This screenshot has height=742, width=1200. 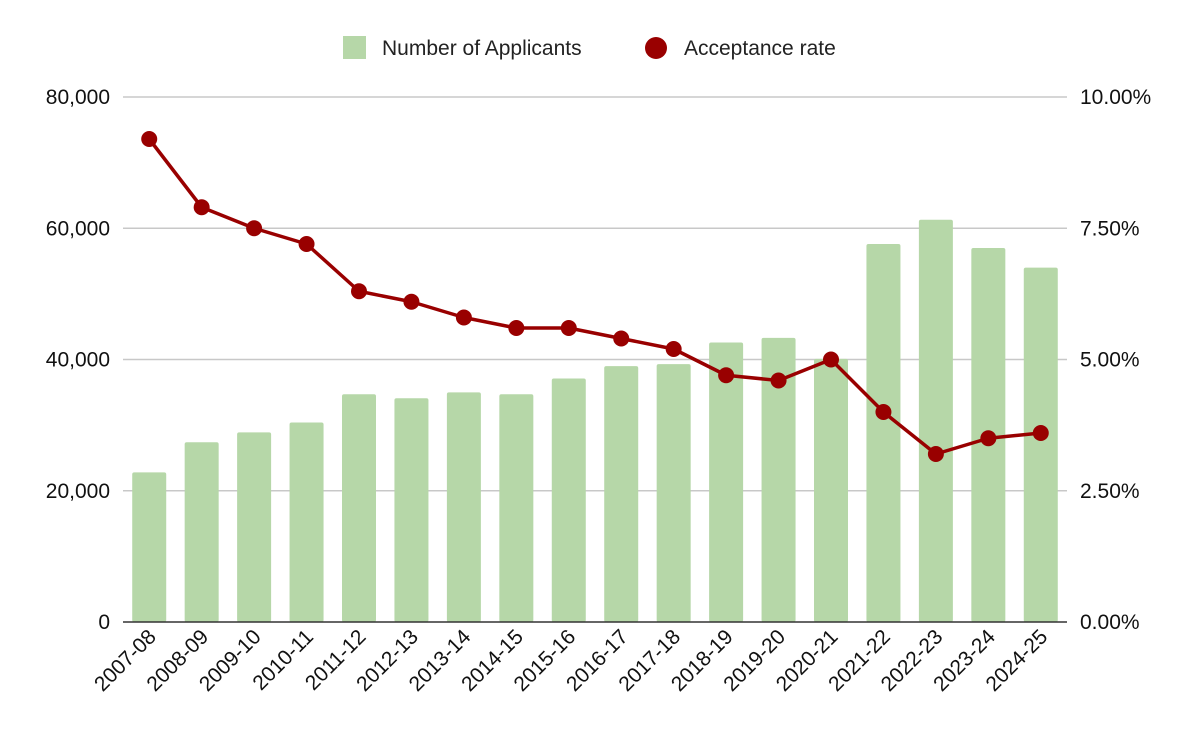 I want to click on right-axis-tick-labels: 0.00% 2.50% 5.00% 7.50% 10.00%, so click(x=1115, y=360).